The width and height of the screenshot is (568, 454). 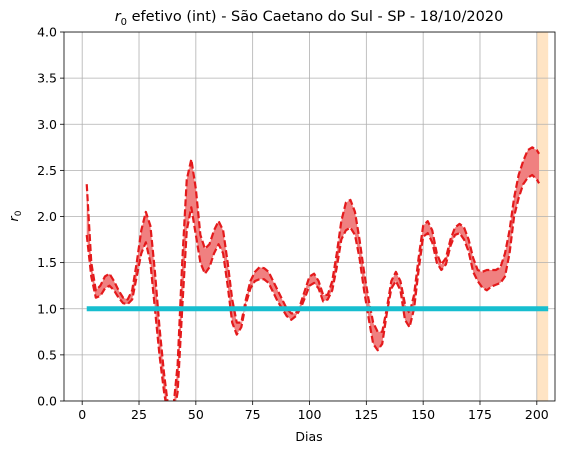 What do you see at coordinates (366, 414) in the screenshot?
I see `x-tick-label-125: 125` at bounding box center [366, 414].